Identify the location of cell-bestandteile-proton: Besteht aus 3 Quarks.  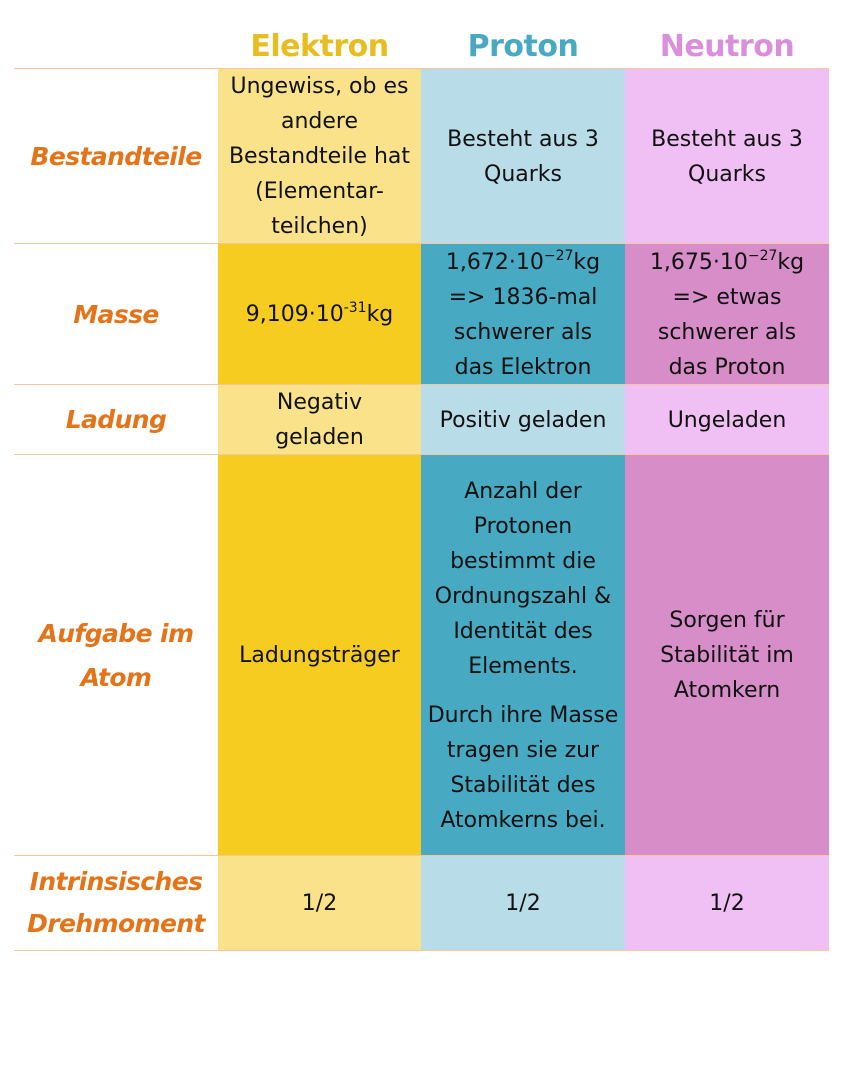
(523, 156).